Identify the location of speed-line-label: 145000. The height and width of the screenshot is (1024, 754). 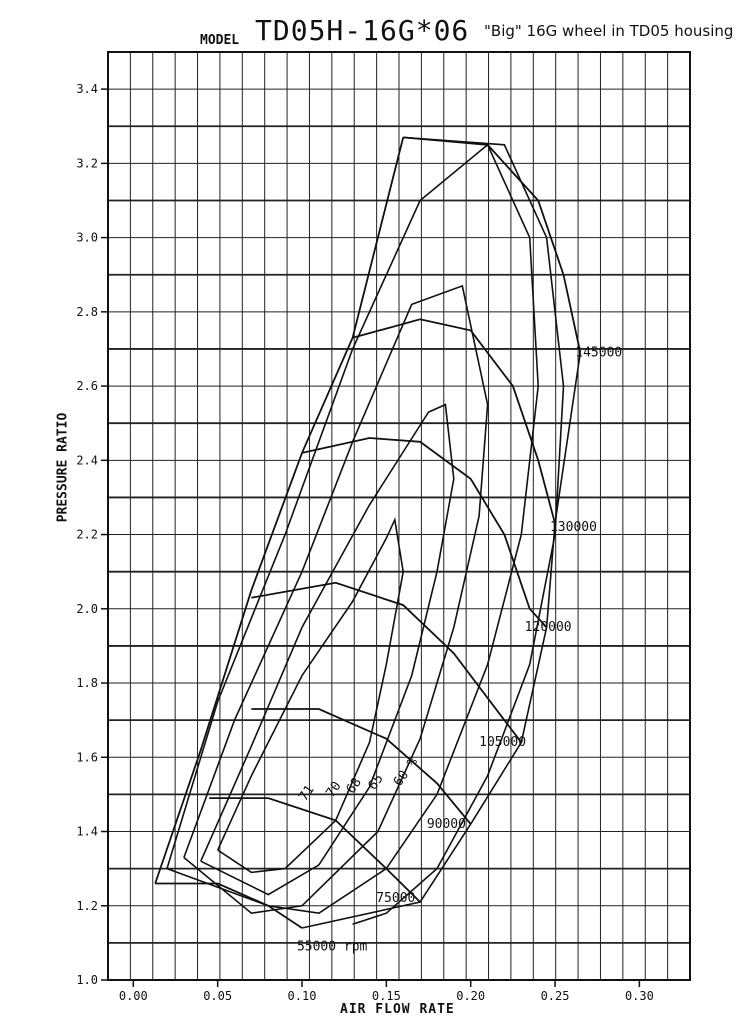
(598, 352).